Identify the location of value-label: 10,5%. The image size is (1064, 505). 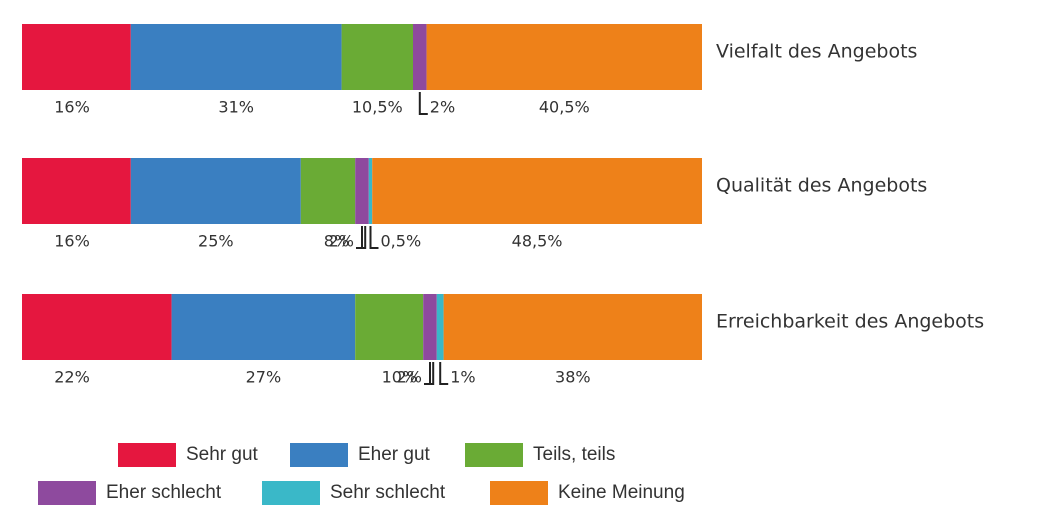
(377, 107).